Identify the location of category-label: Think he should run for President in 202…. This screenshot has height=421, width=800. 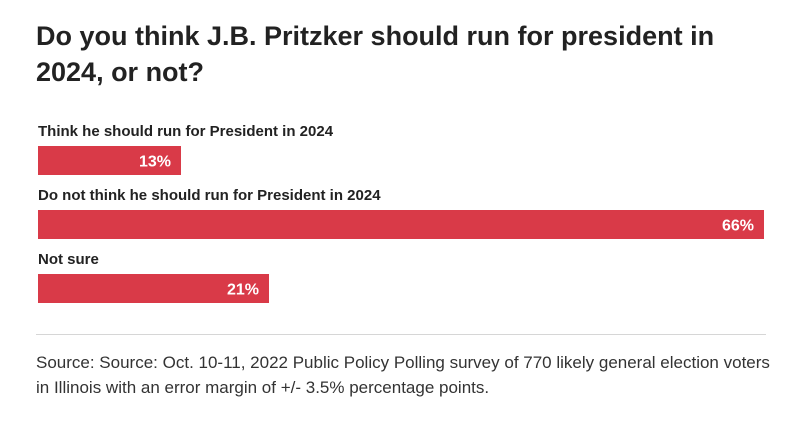
(186, 131).